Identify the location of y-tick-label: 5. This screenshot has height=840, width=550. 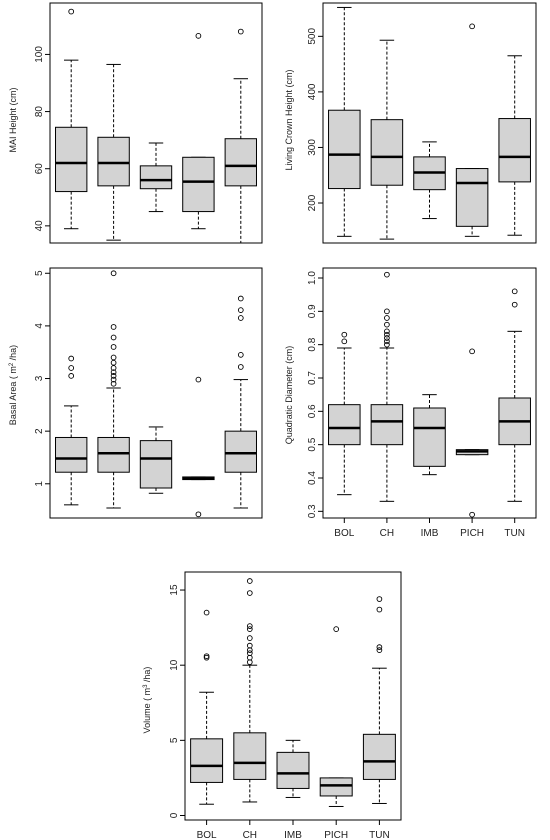
(174, 740).